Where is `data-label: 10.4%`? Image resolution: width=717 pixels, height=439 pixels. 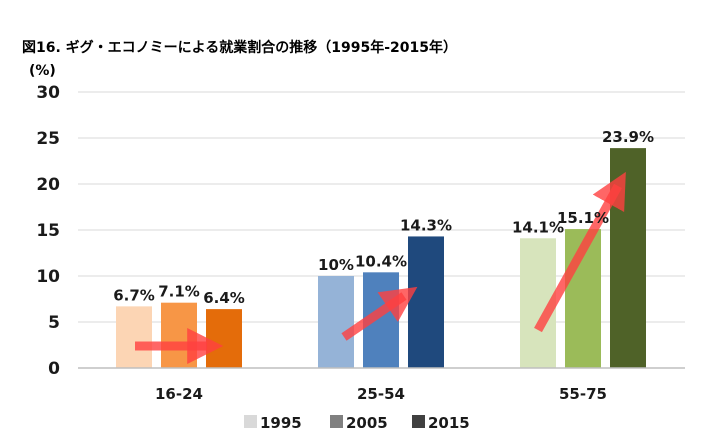
data-label: 10.4% is located at coordinates (381, 261).